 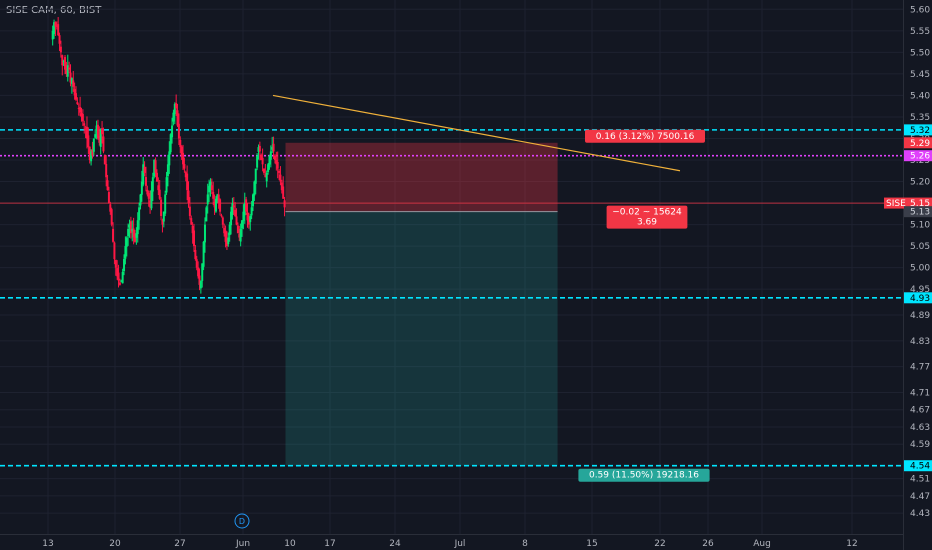 I want to click on pnl-label-bg, so click(x=647, y=217).